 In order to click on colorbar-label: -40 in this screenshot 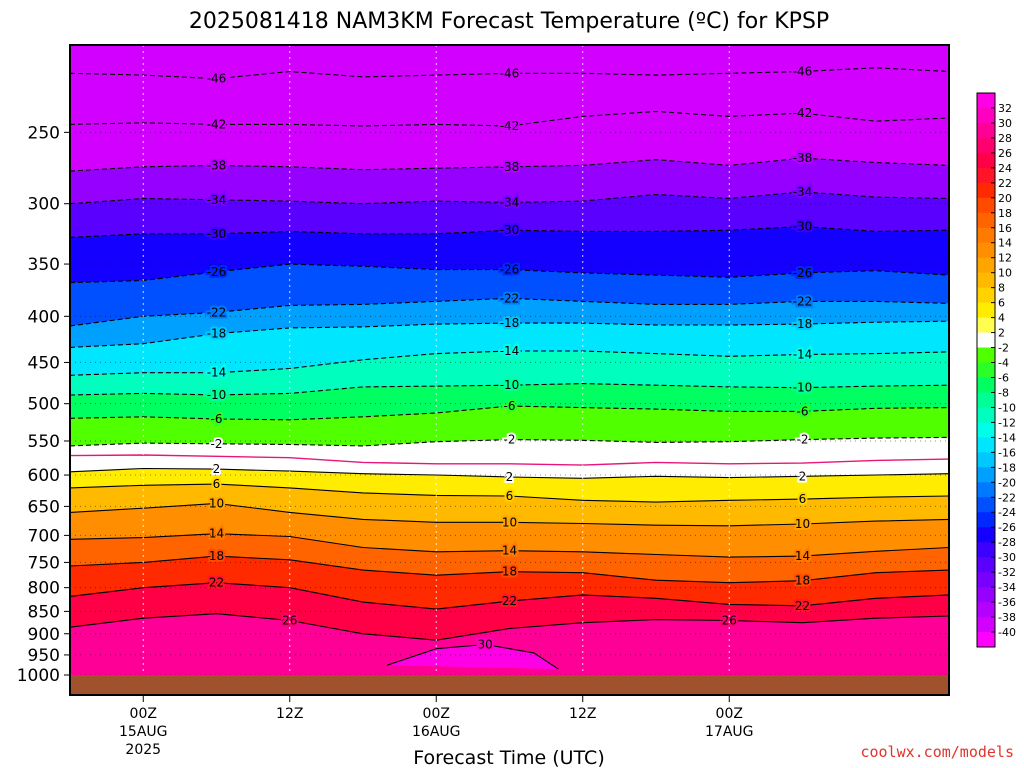, I will do `click(1007, 632)`.